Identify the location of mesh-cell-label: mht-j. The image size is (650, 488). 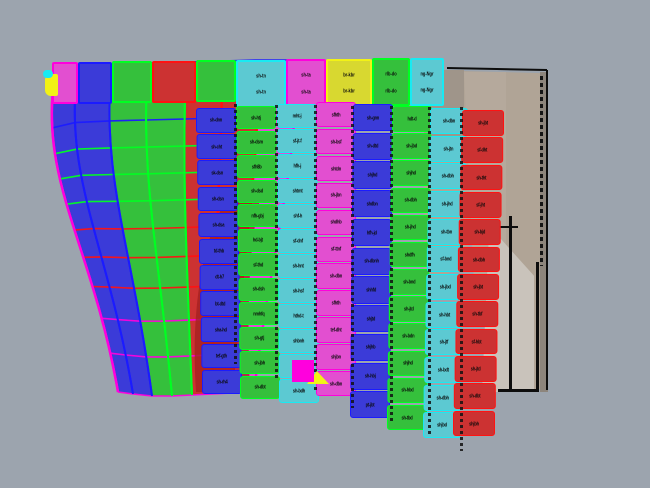
(297, 115).